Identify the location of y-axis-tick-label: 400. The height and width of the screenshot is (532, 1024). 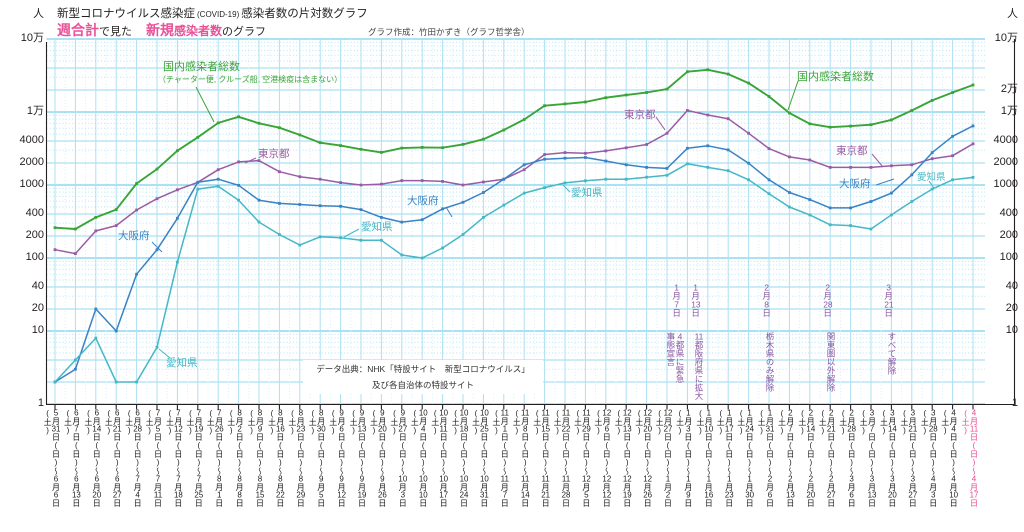
(34, 213).